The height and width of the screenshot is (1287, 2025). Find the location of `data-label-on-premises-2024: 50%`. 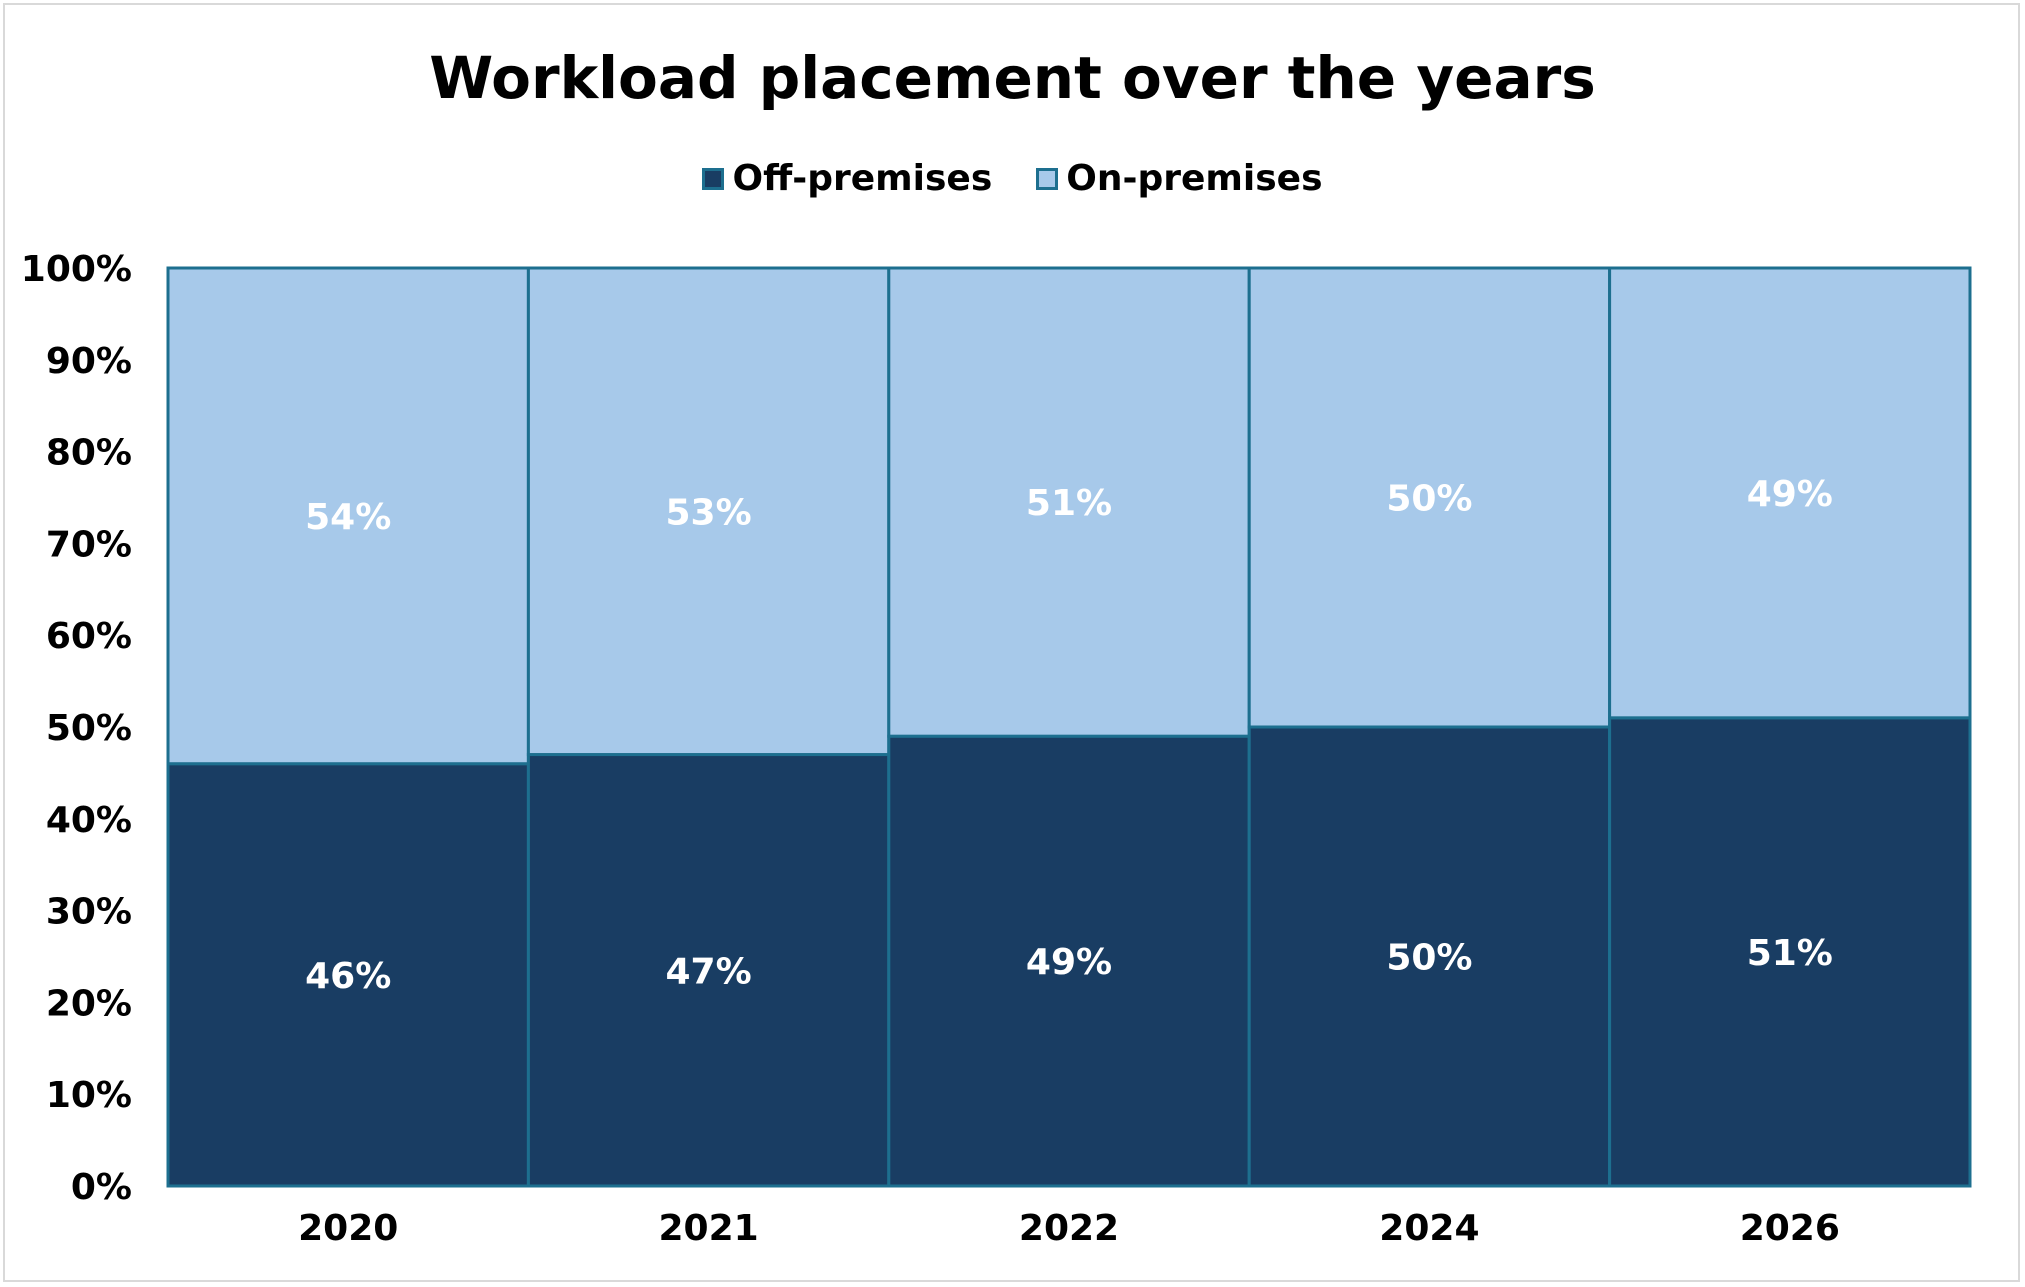

data-label-on-premises-2024: 50% is located at coordinates (1429, 499).